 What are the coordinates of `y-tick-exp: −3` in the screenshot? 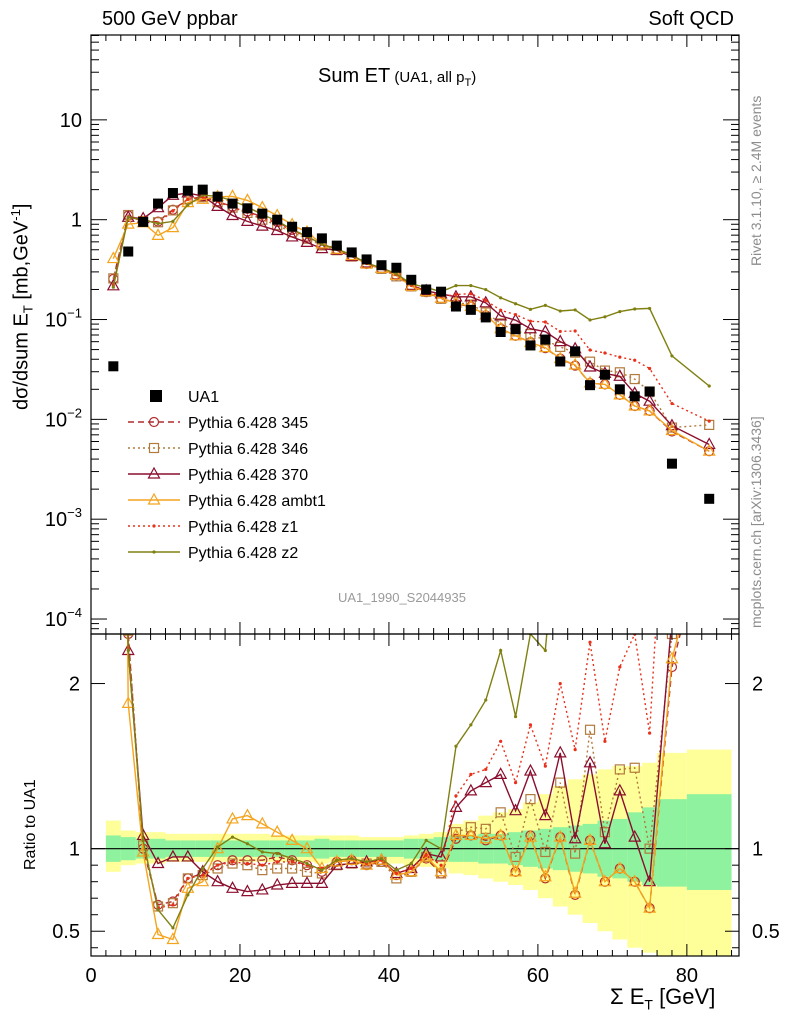 It's located at (74, 512).